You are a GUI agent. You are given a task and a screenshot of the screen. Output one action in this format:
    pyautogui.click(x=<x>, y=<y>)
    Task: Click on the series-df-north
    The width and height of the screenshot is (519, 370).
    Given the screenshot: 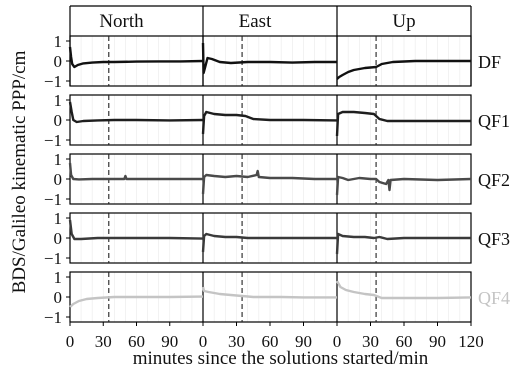 What is the action you would take?
    pyautogui.click(x=136, y=57)
    